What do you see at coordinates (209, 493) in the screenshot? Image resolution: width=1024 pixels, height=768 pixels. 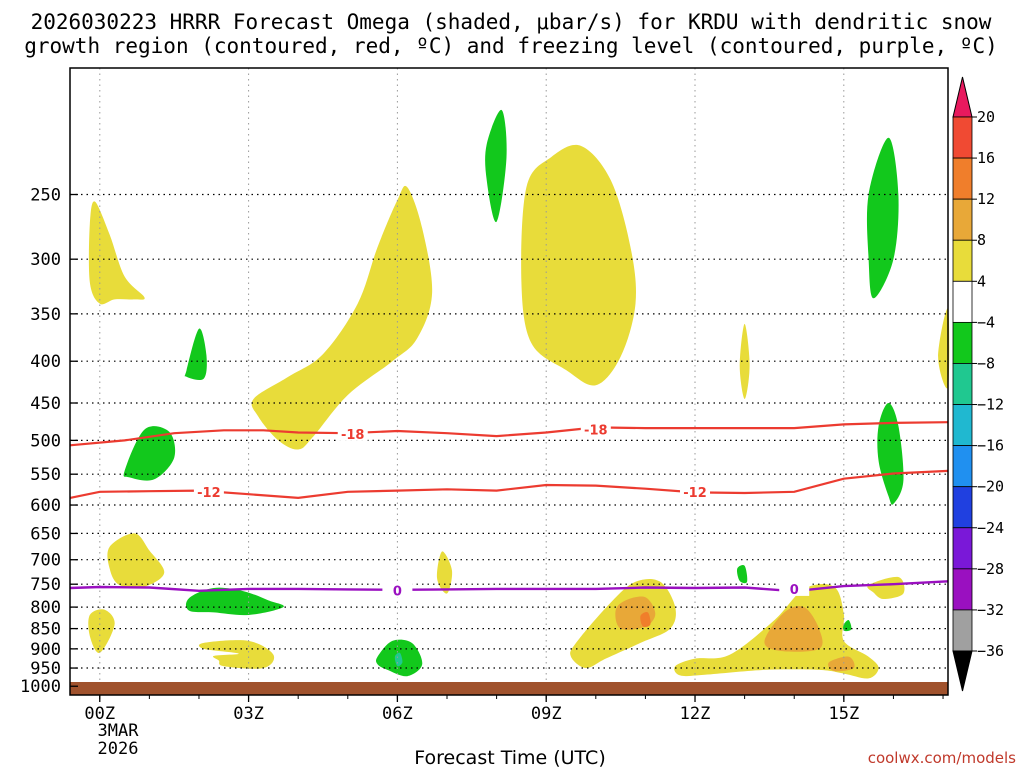 I see `dgz-label-2: -12` at bounding box center [209, 493].